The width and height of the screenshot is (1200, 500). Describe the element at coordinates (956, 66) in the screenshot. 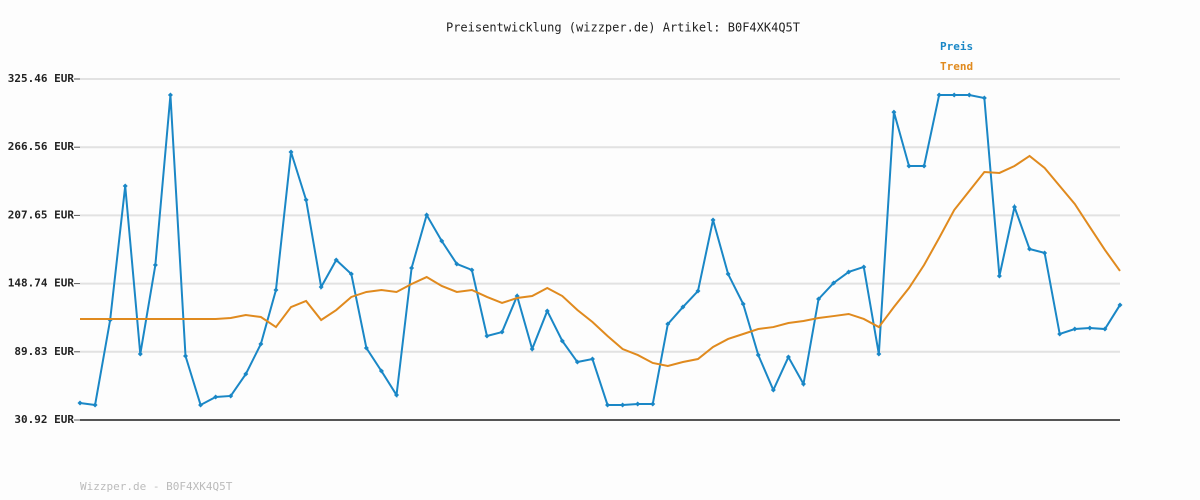

I see `legend-label: Trend` at that location.